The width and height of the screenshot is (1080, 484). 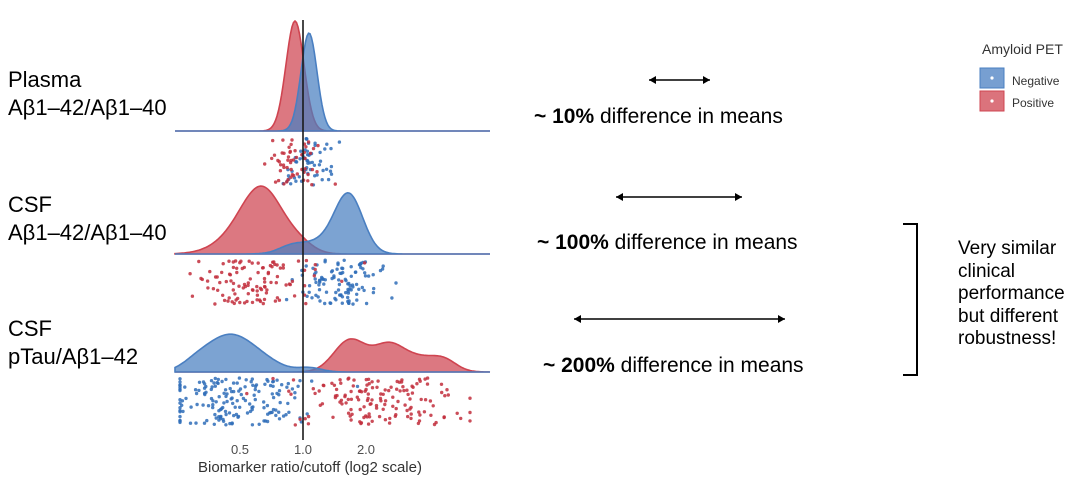 What do you see at coordinates (709, 365) in the screenshot?
I see `difference-suffix: difference in means` at bounding box center [709, 365].